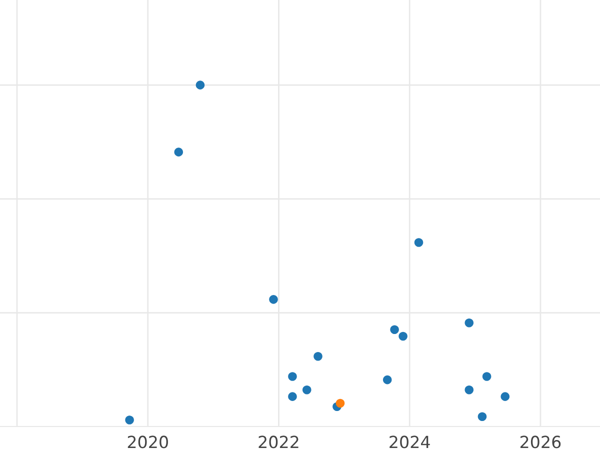 The image size is (600, 450). Describe the element at coordinates (540, 442) in the screenshot. I see `x-tick-label: 2026` at that location.